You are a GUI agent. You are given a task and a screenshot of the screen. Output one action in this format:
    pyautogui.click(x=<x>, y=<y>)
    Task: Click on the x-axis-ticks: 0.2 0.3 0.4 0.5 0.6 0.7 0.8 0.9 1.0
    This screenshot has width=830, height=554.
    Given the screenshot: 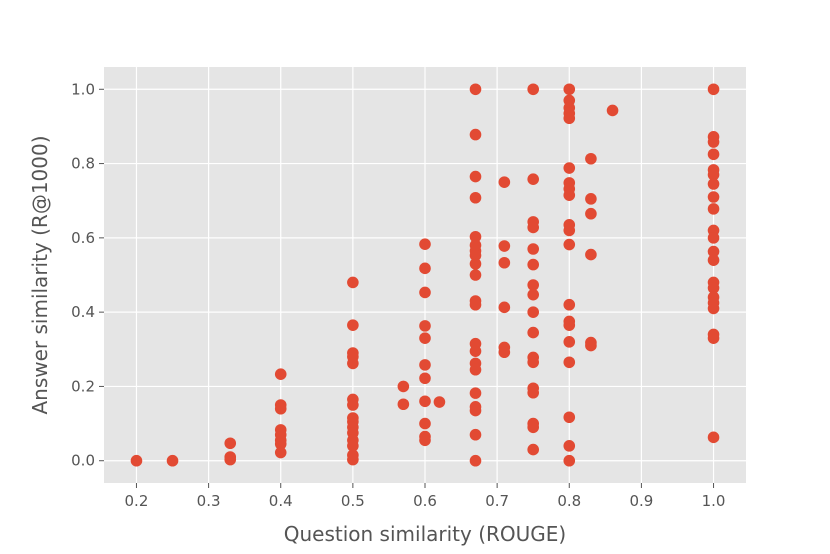 What is the action you would take?
    pyautogui.click(x=425, y=496)
    